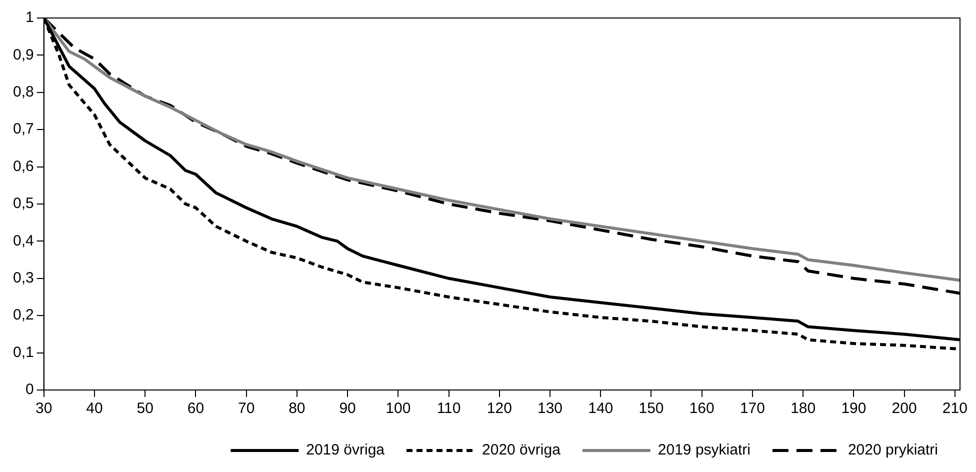 This screenshot has width=976, height=472. What do you see at coordinates (23, 55) in the screenshot?
I see `y-tick-label: 0,9` at bounding box center [23, 55].